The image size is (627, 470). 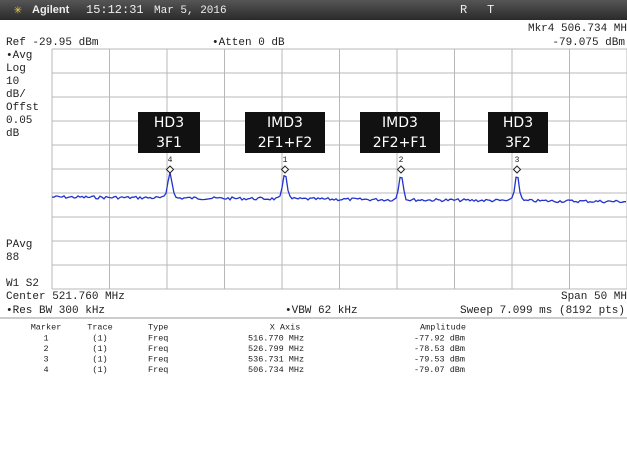 I want to click on marker-number: 4, so click(x=170, y=160).